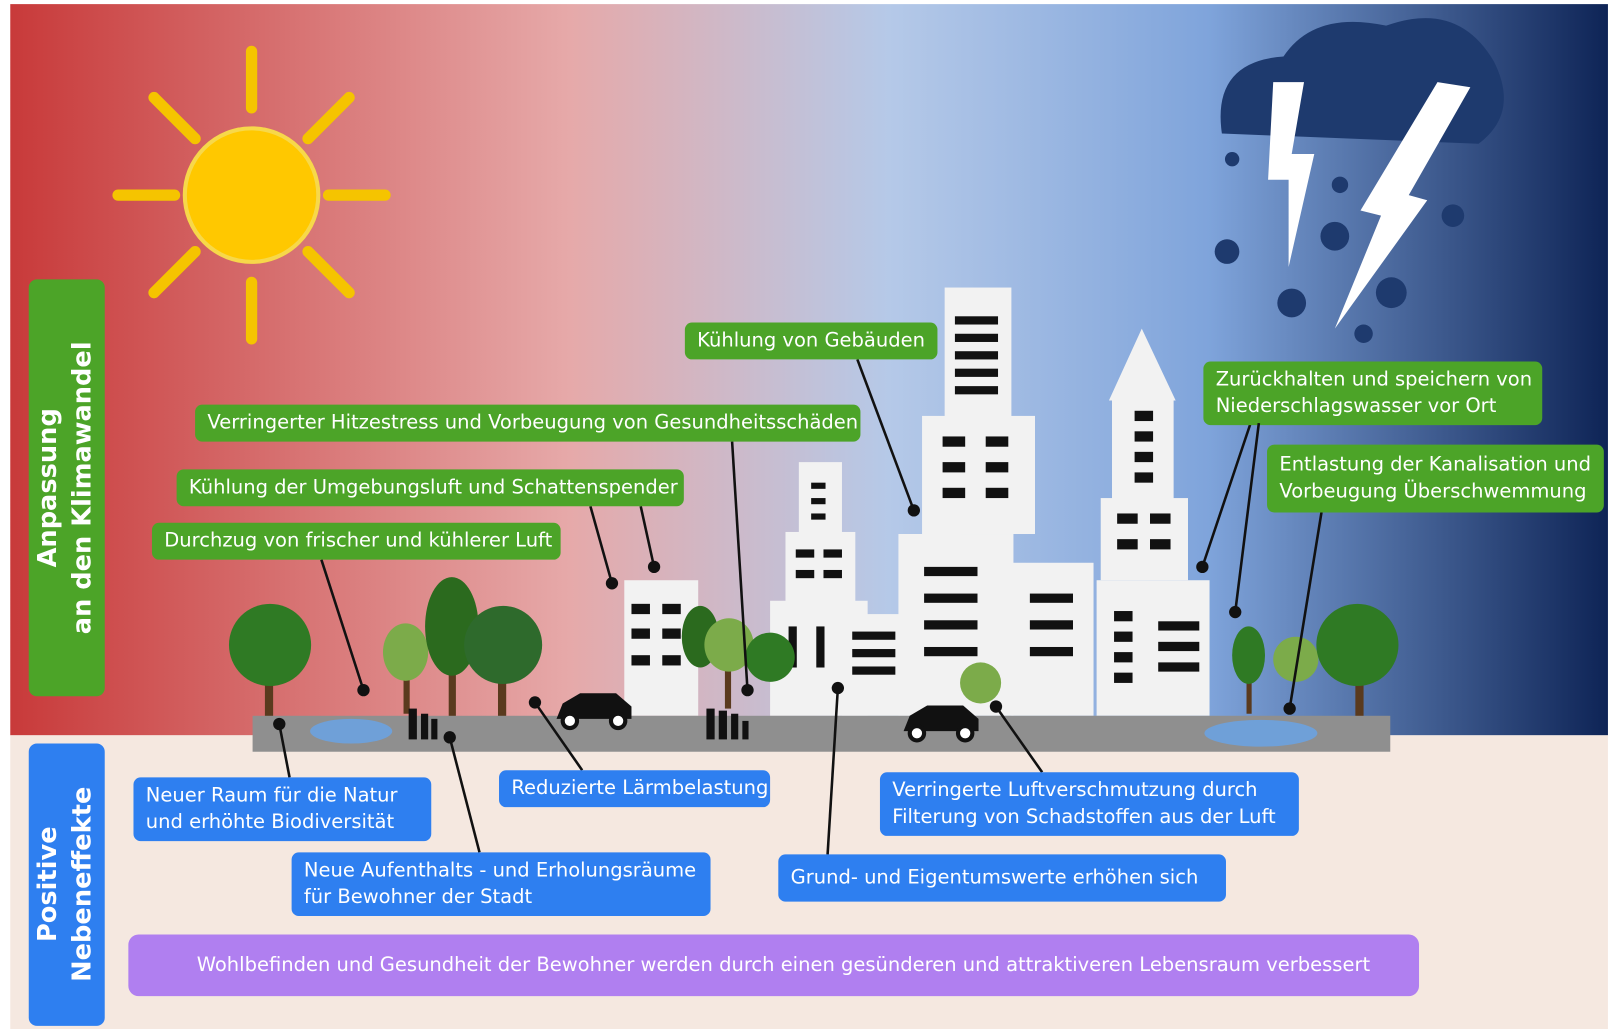  Describe the element at coordinates (1356, 405) in the screenshot. I see `label-text: Niederschlagswasser vor Ort` at that location.